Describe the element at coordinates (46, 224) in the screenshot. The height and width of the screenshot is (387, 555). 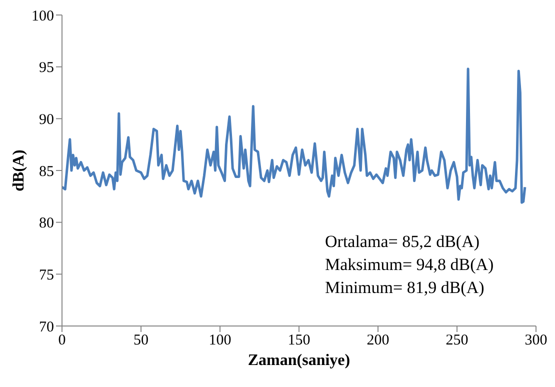
I see `y-tick-label: 80` at that location.